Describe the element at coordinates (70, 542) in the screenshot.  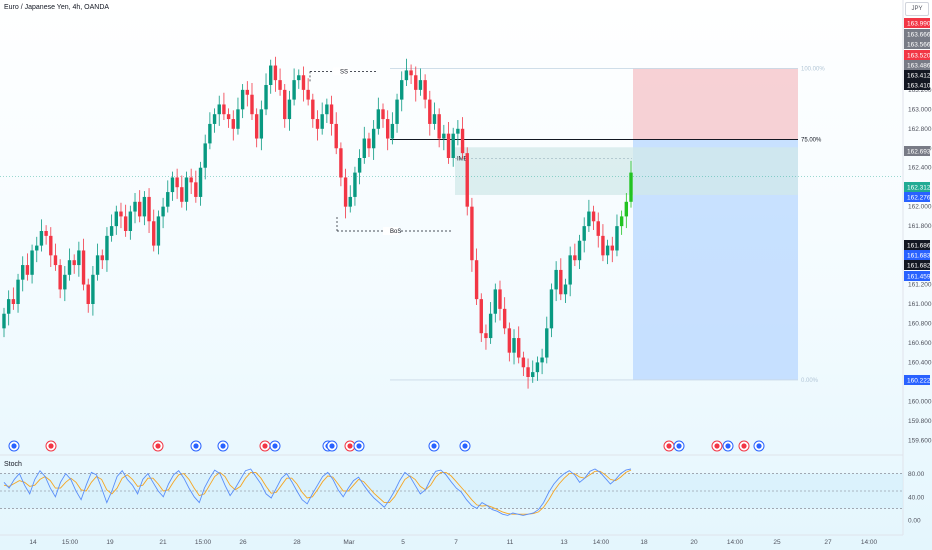
I see `time-tick: 15:00` at that location.